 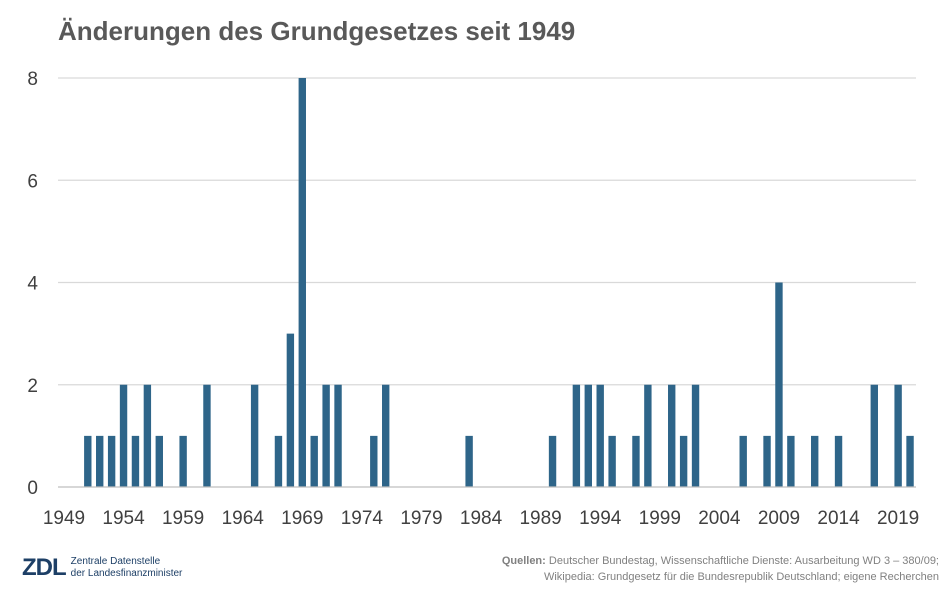 I want to click on y-tick-label: 8, so click(x=32, y=79).